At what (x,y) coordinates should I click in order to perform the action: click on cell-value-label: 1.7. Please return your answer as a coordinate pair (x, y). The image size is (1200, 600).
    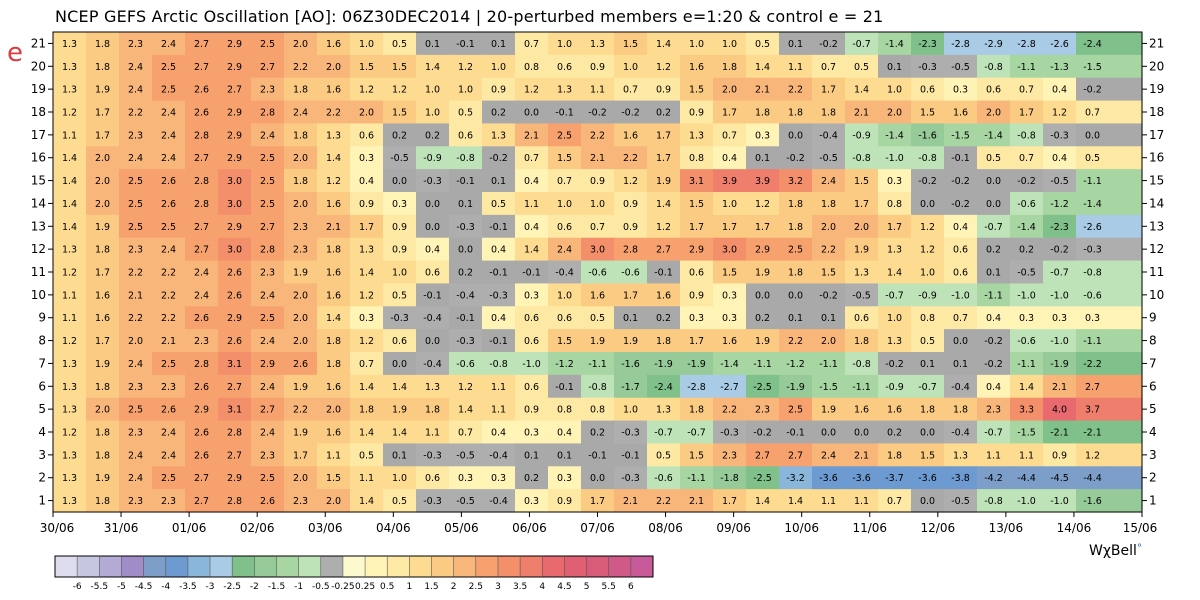
    Looking at the image, I should click on (630, 295).